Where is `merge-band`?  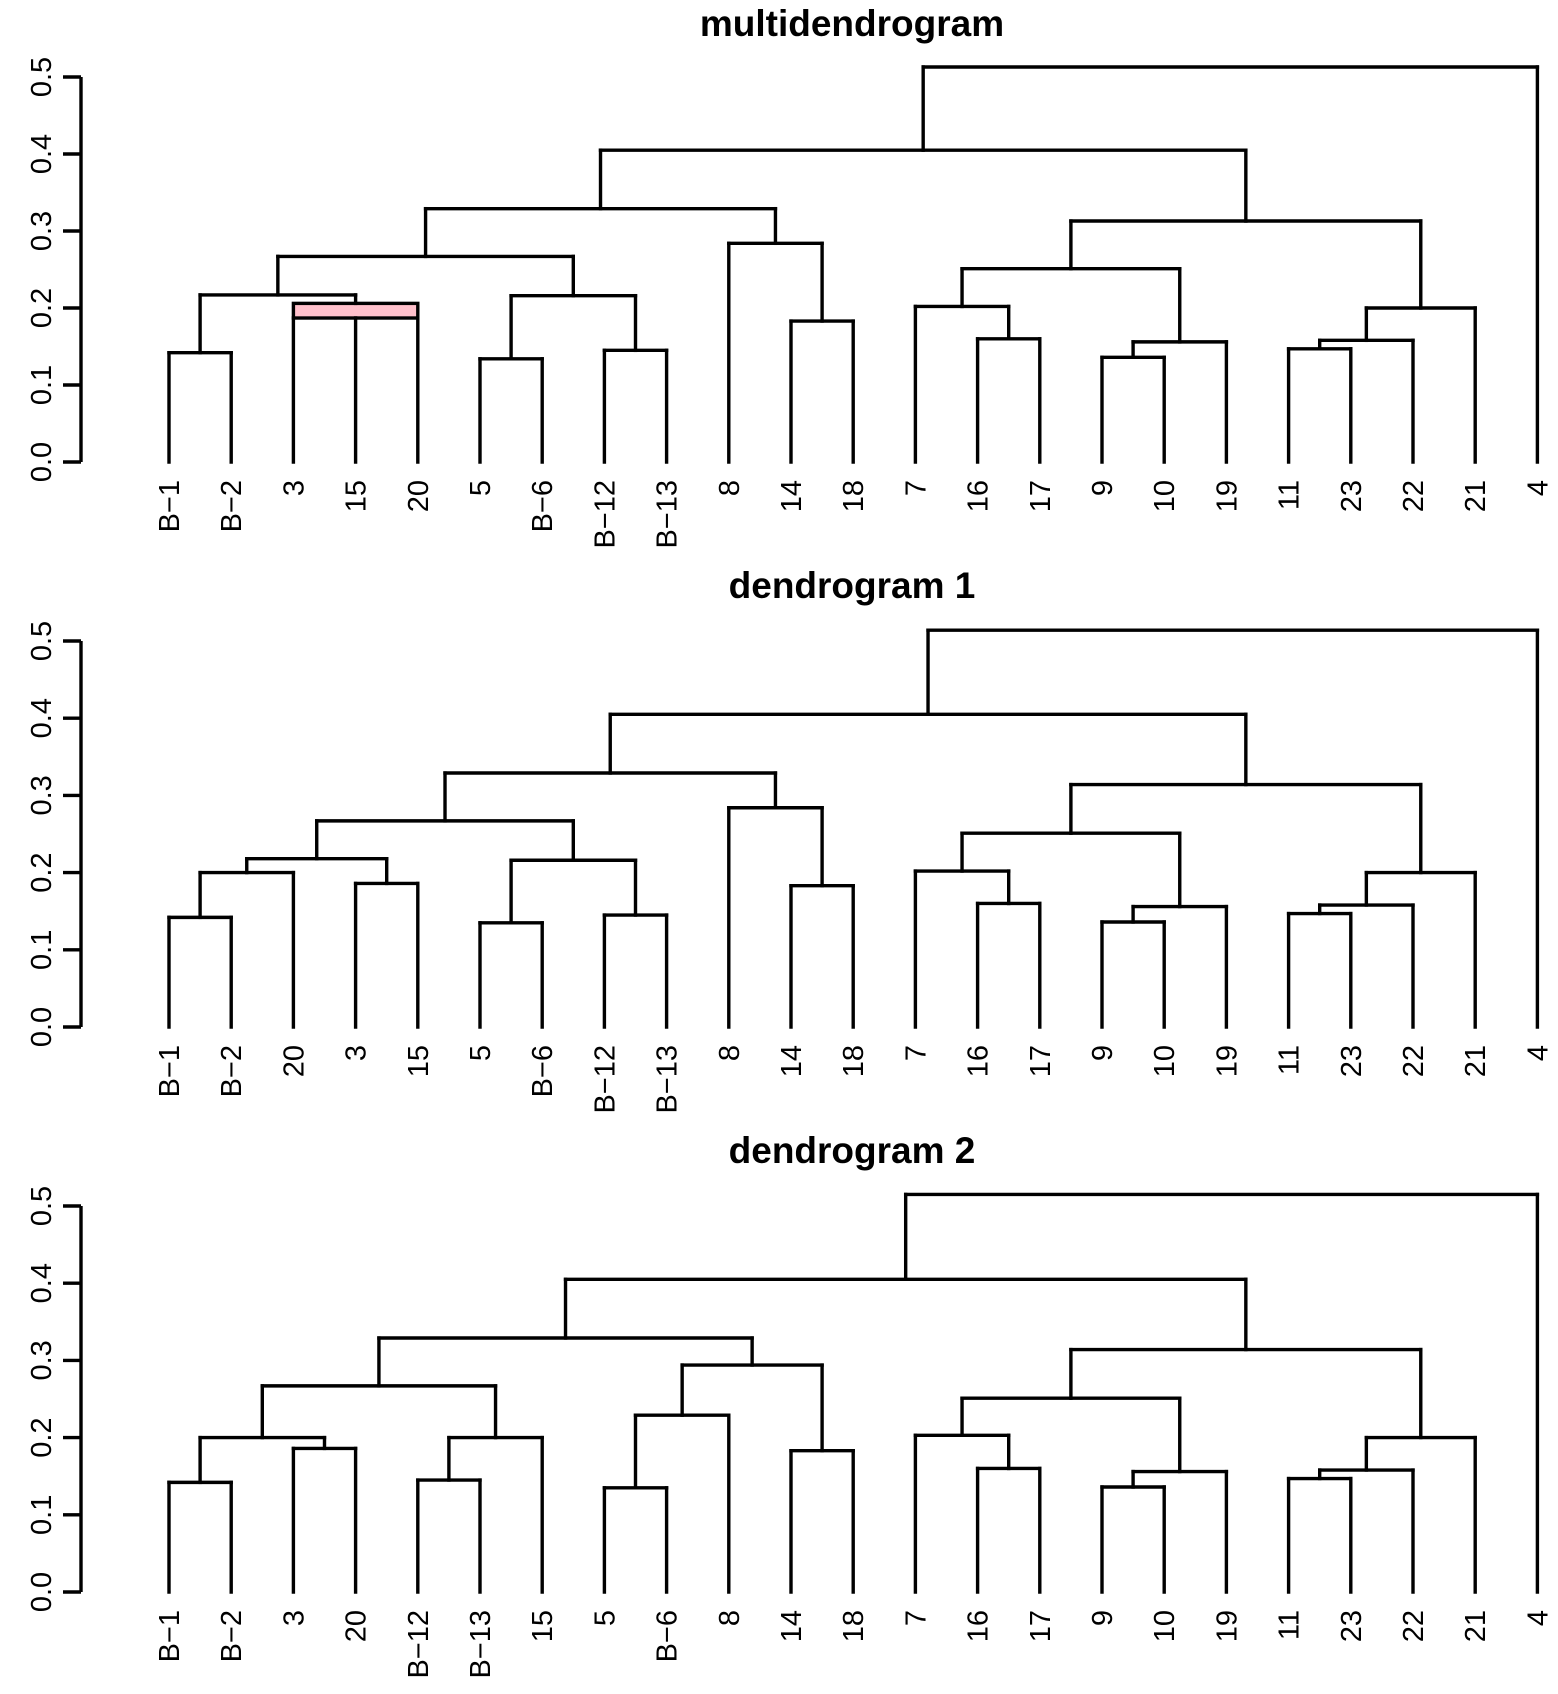 merge-band is located at coordinates (355, 310).